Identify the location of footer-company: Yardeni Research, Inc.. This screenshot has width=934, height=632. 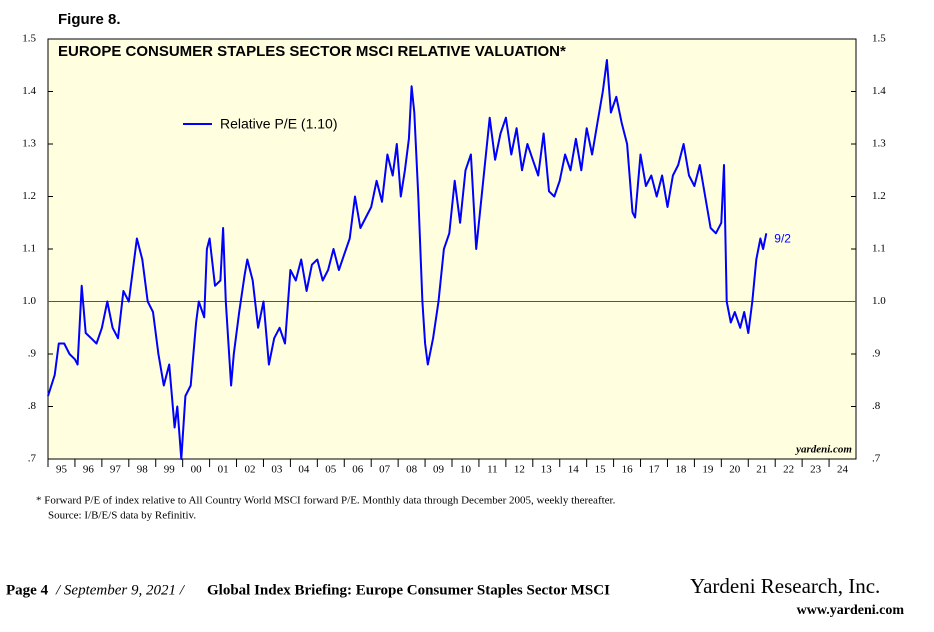
(785, 586).